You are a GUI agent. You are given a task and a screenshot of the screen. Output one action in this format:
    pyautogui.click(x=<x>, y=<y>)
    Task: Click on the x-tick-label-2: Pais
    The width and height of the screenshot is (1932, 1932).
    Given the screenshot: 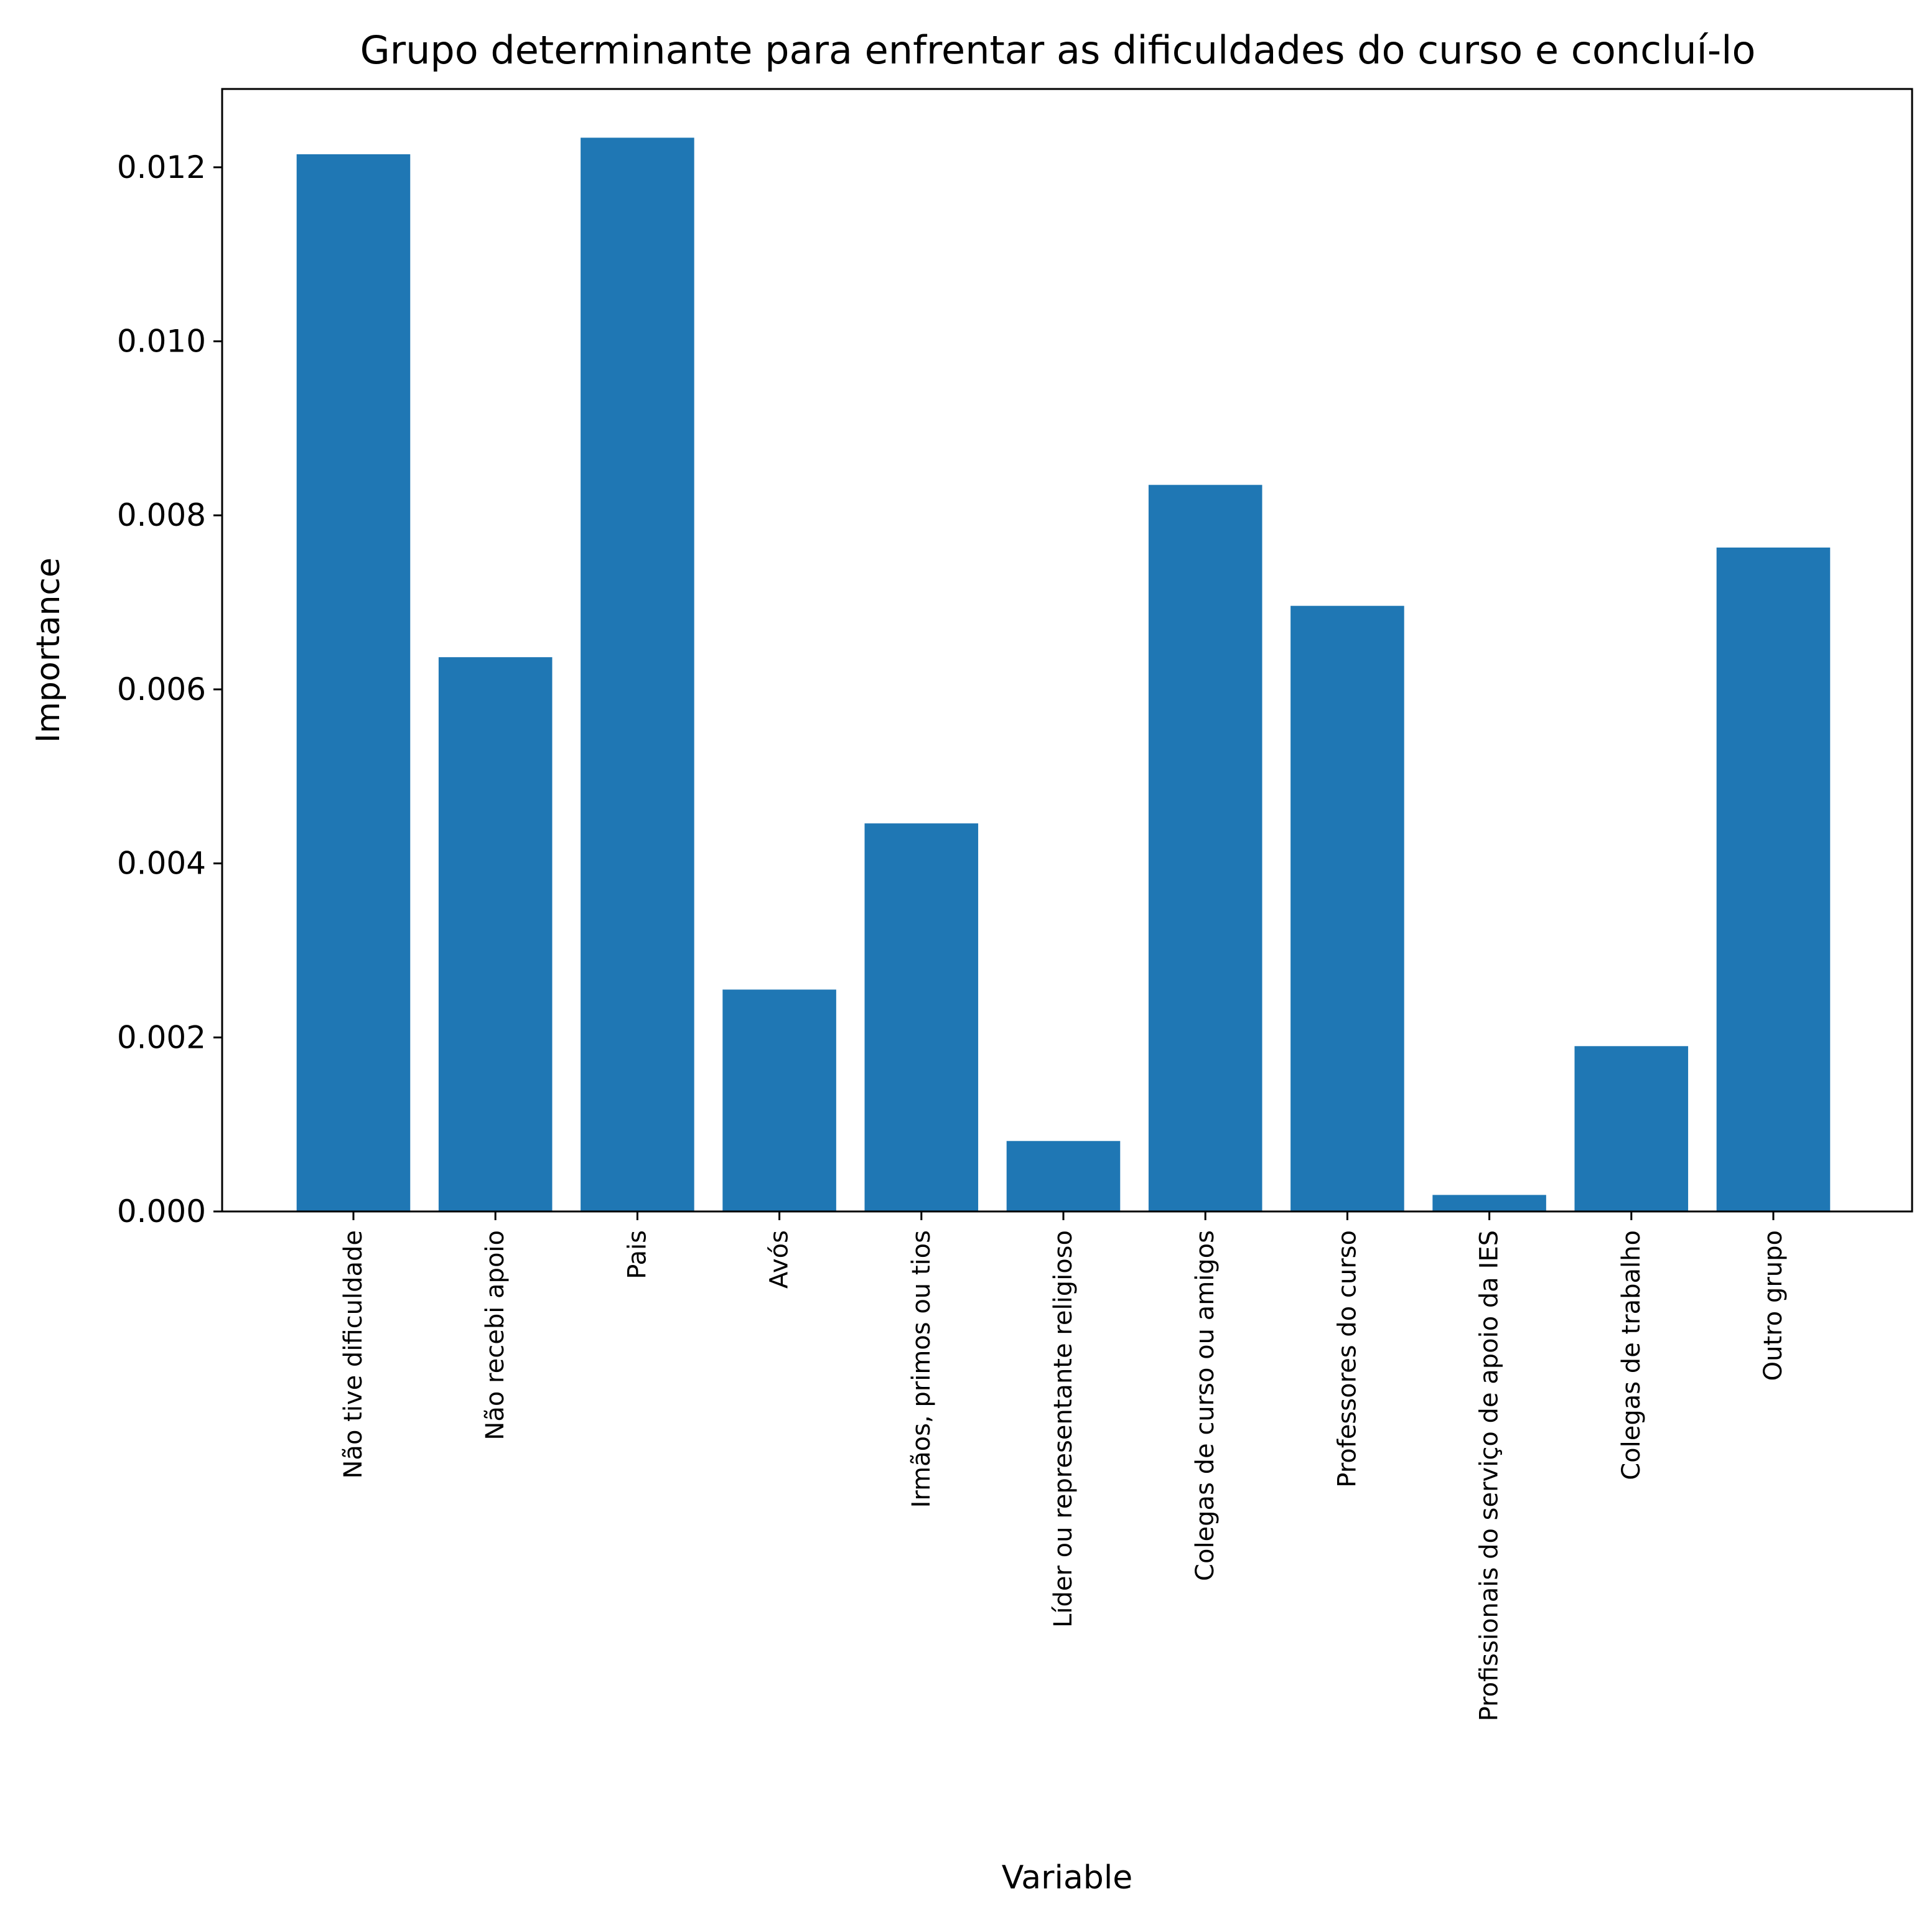 What is the action you would take?
    pyautogui.click(x=637, y=1255)
    